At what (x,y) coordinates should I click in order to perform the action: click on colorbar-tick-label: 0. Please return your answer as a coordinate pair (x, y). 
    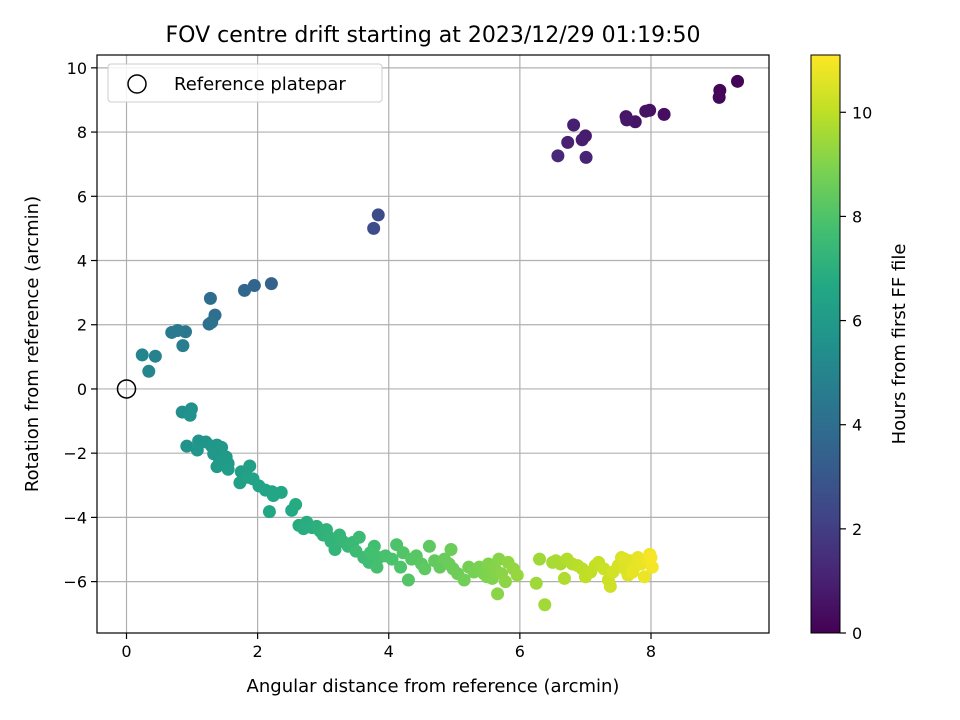
    Looking at the image, I should click on (857, 633).